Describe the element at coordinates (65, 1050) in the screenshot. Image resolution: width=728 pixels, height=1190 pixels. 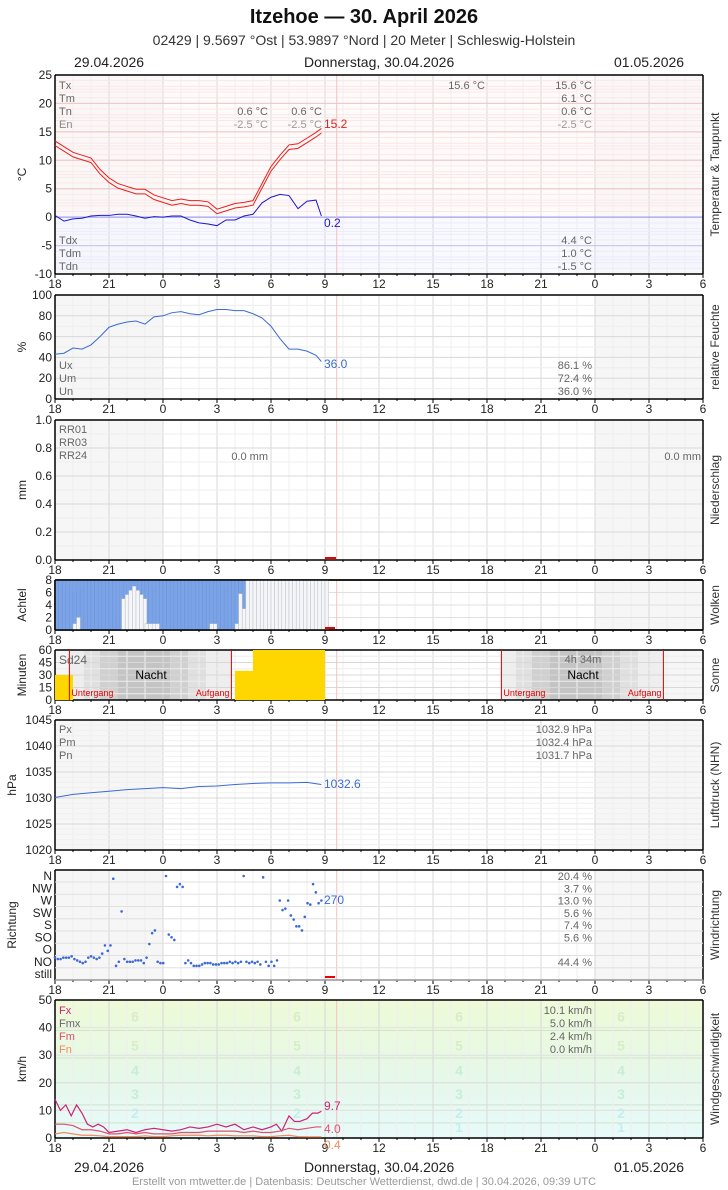
I see `svg-text: Fn` at that location.